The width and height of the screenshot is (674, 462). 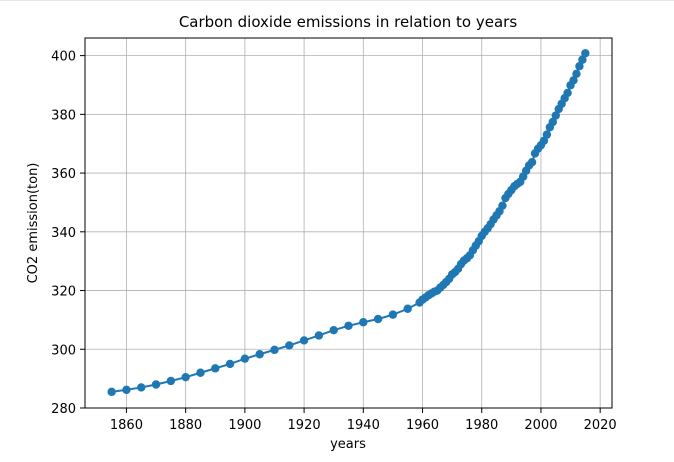 I want to click on top-border, so click(x=337, y=0).